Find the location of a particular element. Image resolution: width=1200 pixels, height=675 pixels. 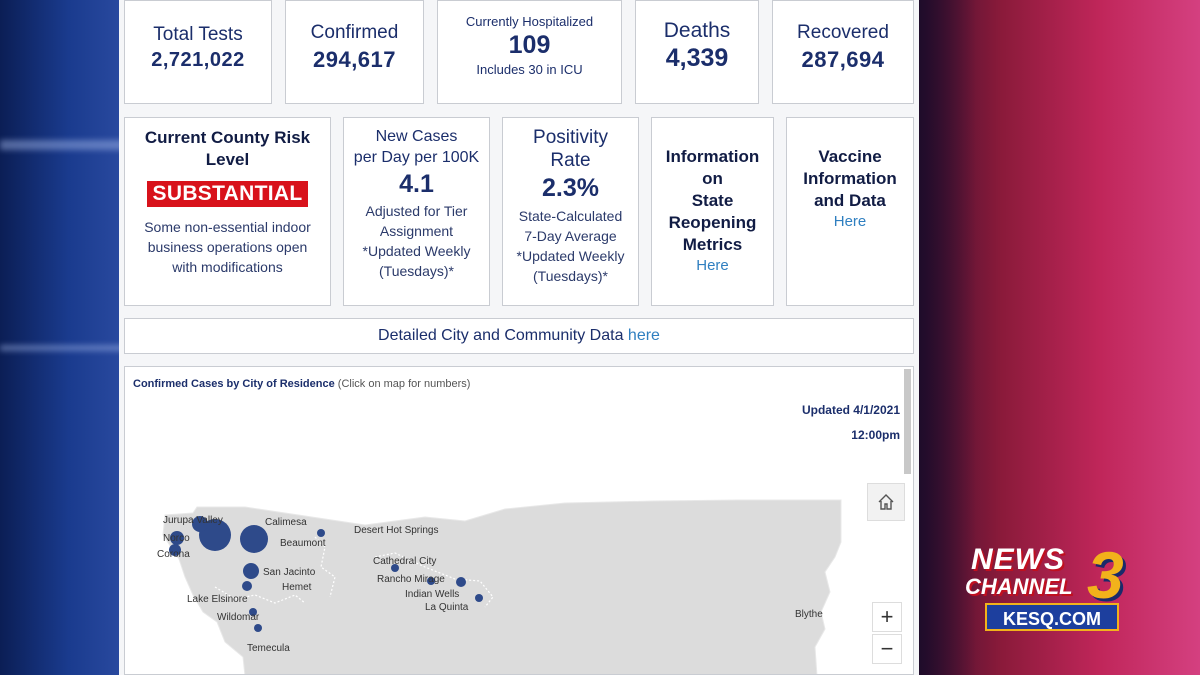

risk-desc-line3: with modifications is located at coordinates (227, 267).